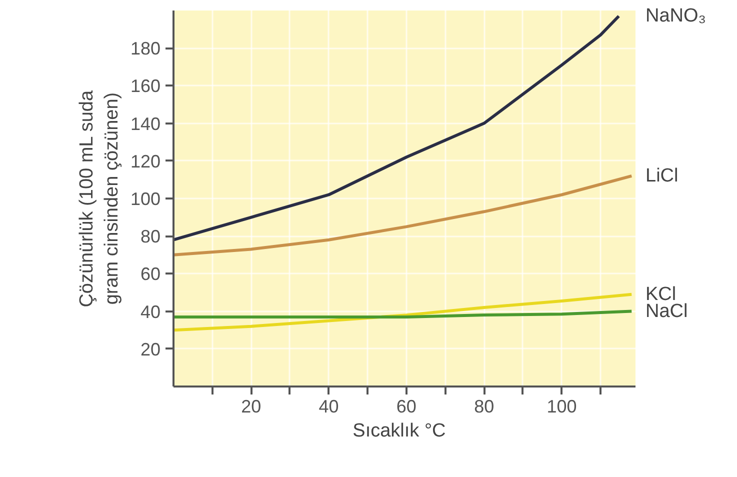 The width and height of the screenshot is (737, 477). I want to click on y-tick-label: 20, so click(150, 349).